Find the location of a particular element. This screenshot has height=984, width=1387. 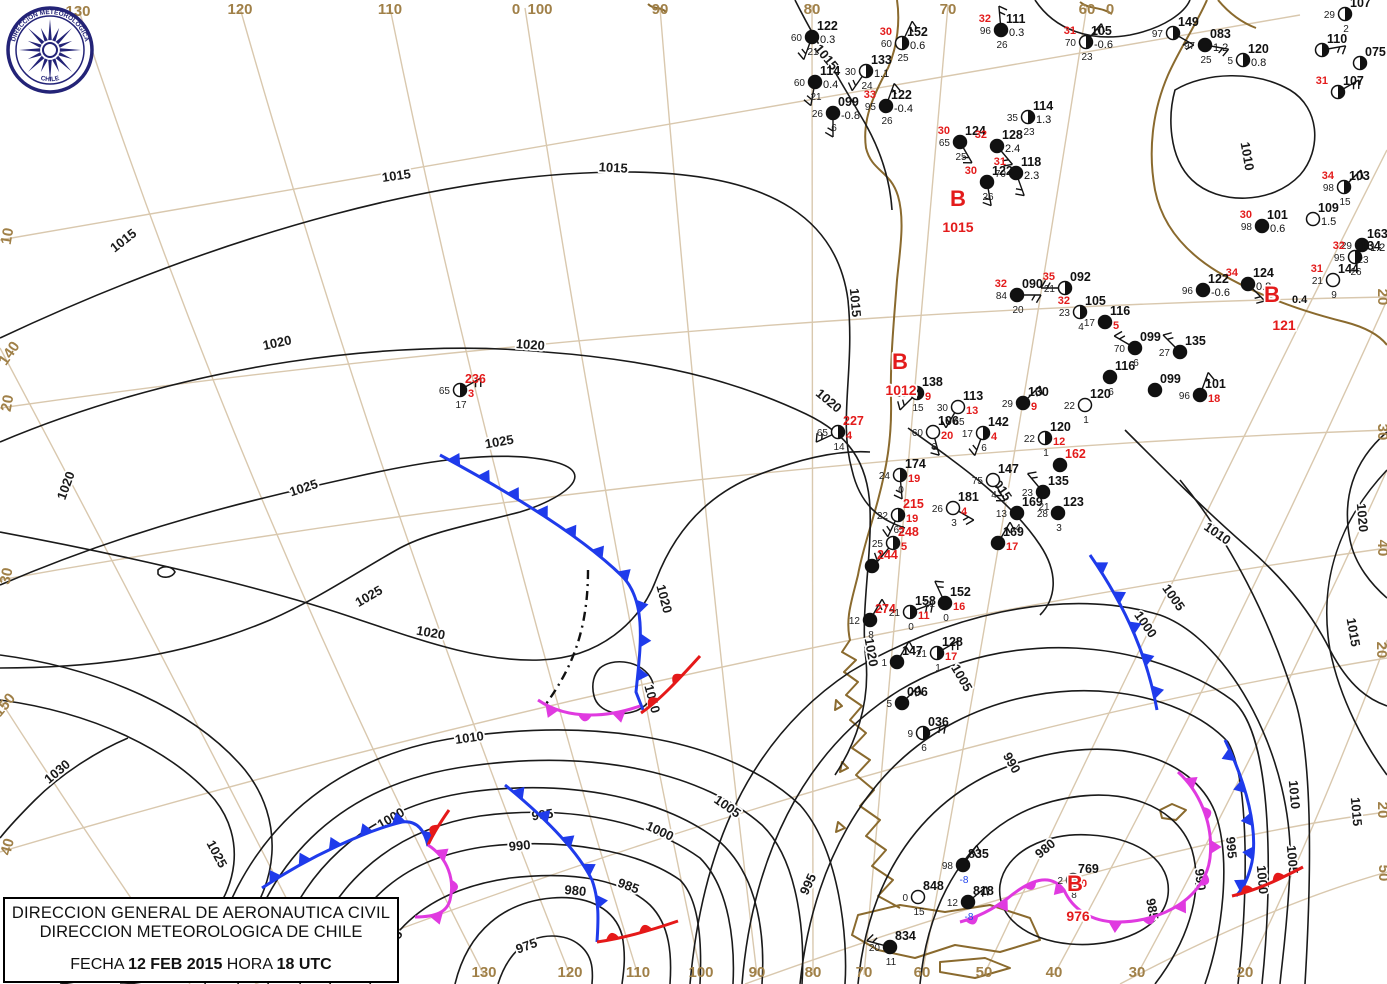

station-plot: 116 6 is located at coordinates (1118, 378).